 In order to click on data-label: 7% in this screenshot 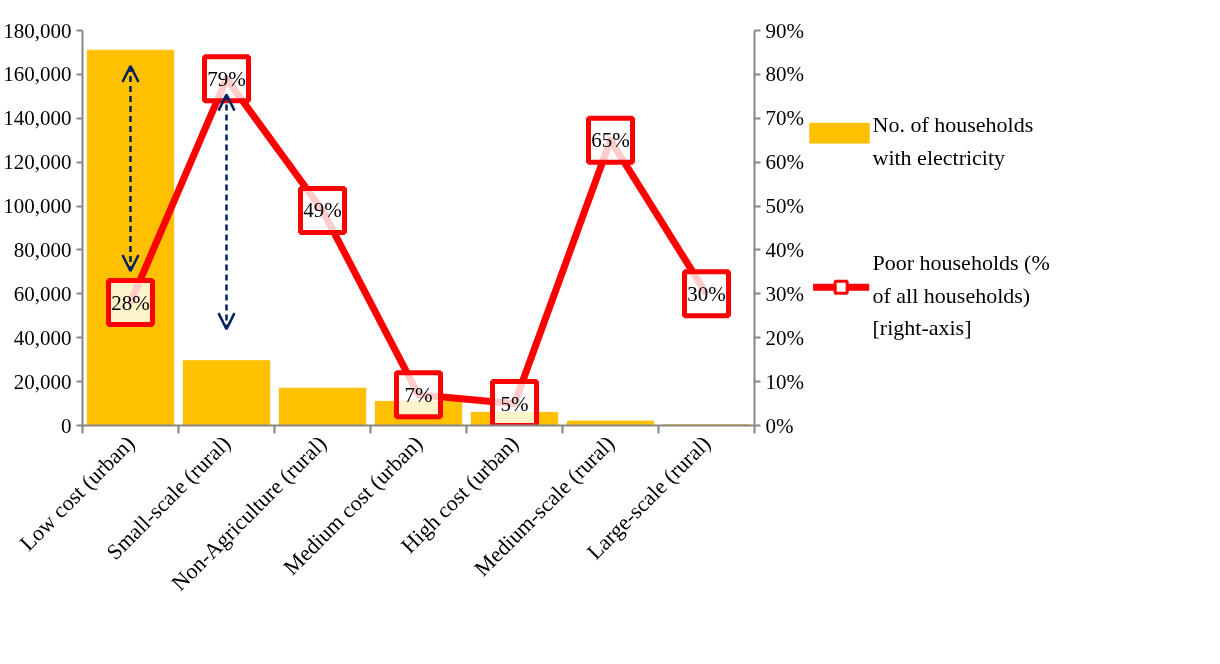, I will do `click(418, 394)`.